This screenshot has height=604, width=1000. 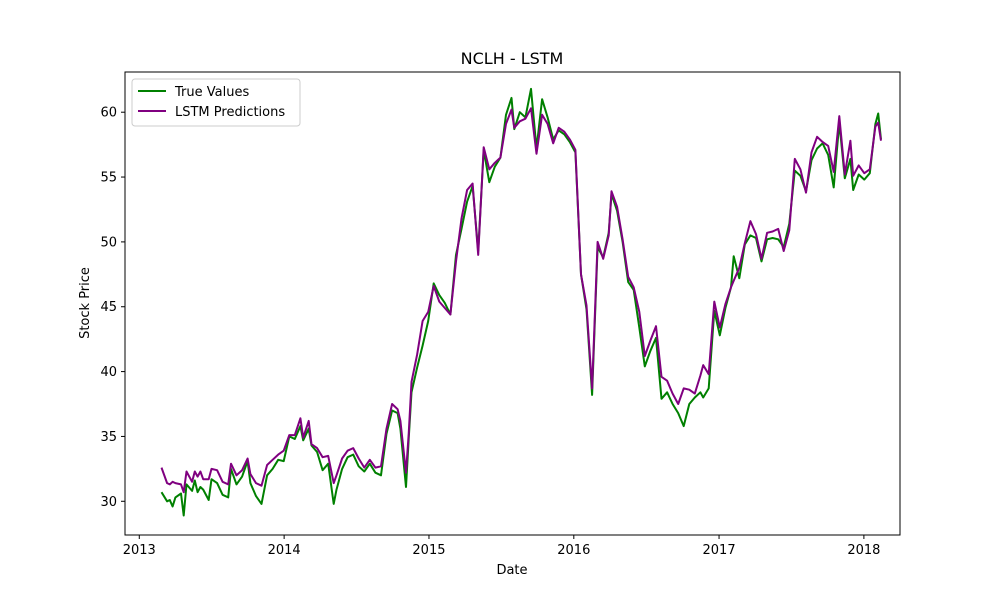 What do you see at coordinates (863, 550) in the screenshot?
I see `x-tick-label-2018: 2018` at bounding box center [863, 550].